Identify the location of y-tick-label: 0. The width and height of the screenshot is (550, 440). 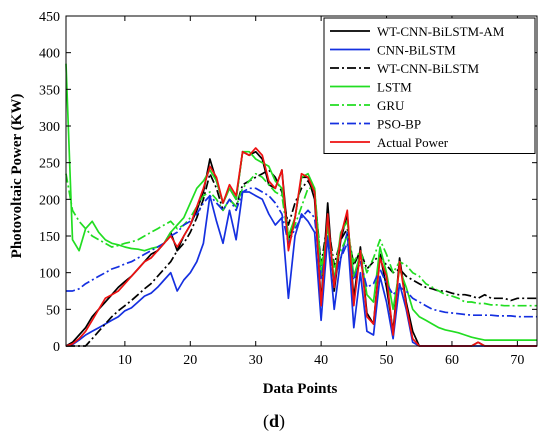
(56, 347).